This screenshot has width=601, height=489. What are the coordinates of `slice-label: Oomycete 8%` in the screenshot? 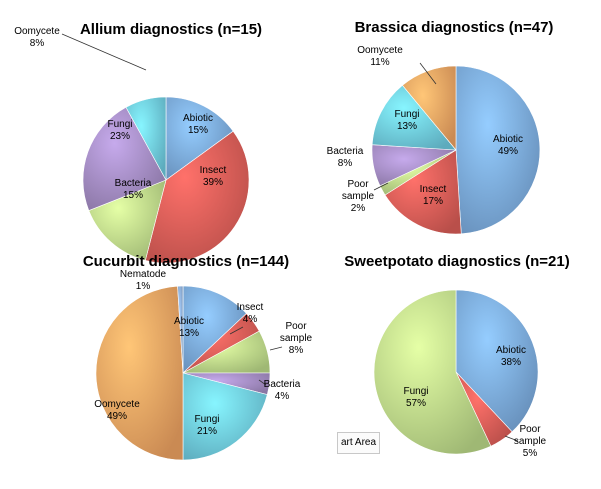 It's located at (37, 37).